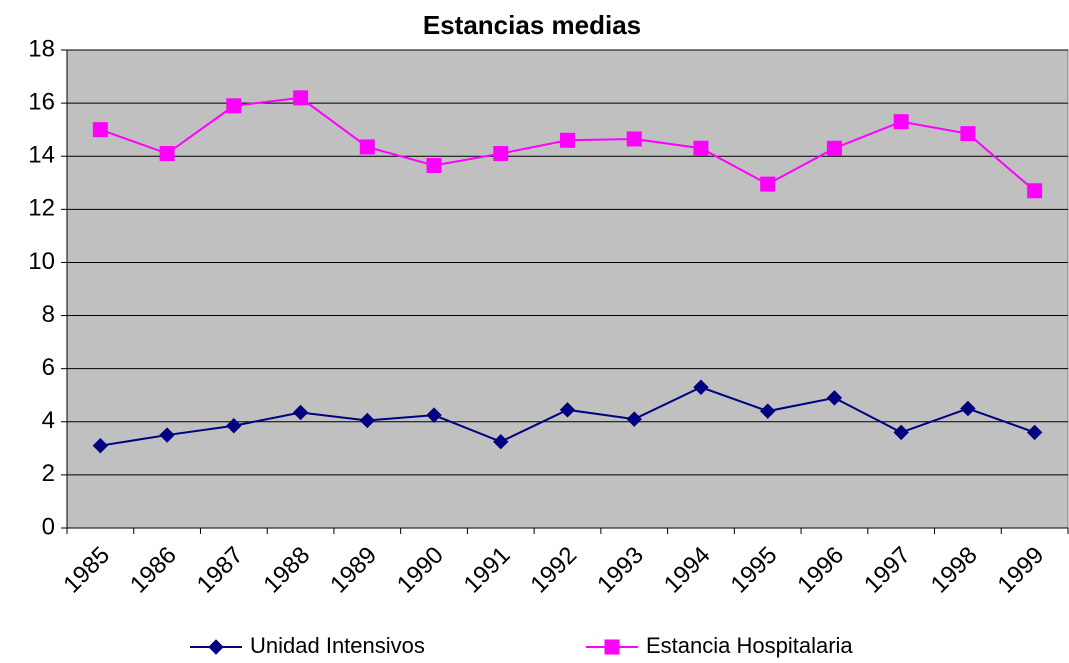  I want to click on x-tick-label: 1994, so click(687, 570).